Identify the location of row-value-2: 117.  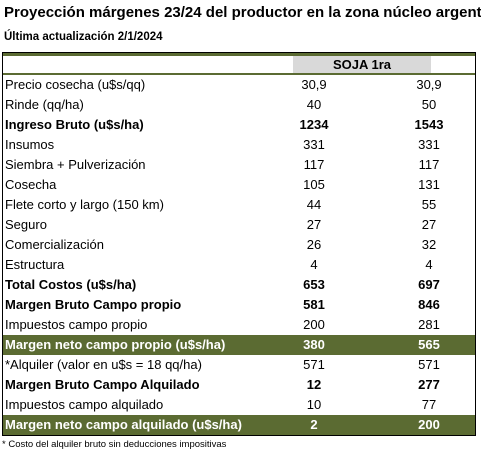
(429, 164).